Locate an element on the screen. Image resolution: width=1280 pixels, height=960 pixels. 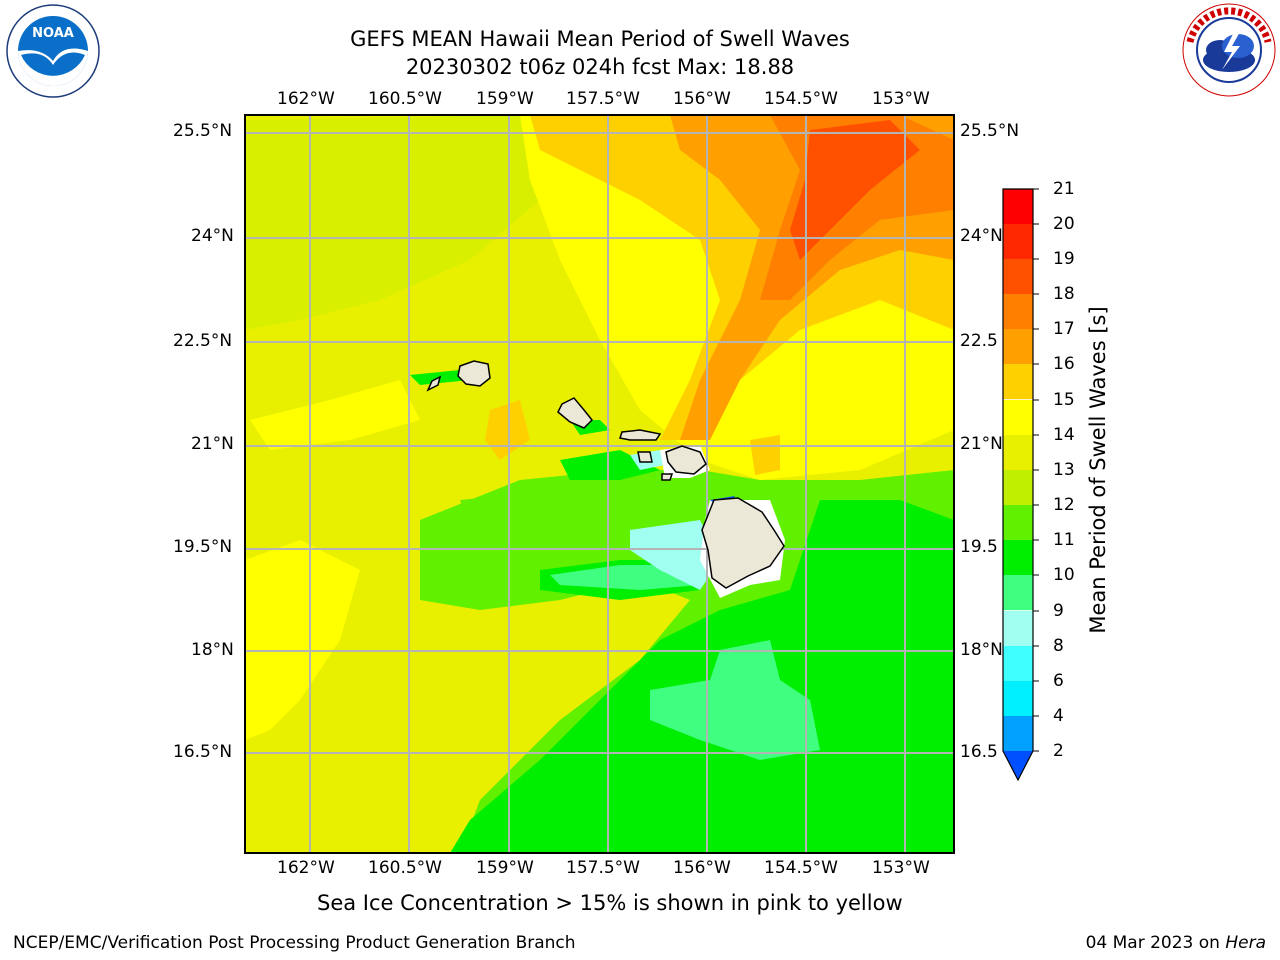
lon-label-top: 156°W is located at coordinates (702, 99).